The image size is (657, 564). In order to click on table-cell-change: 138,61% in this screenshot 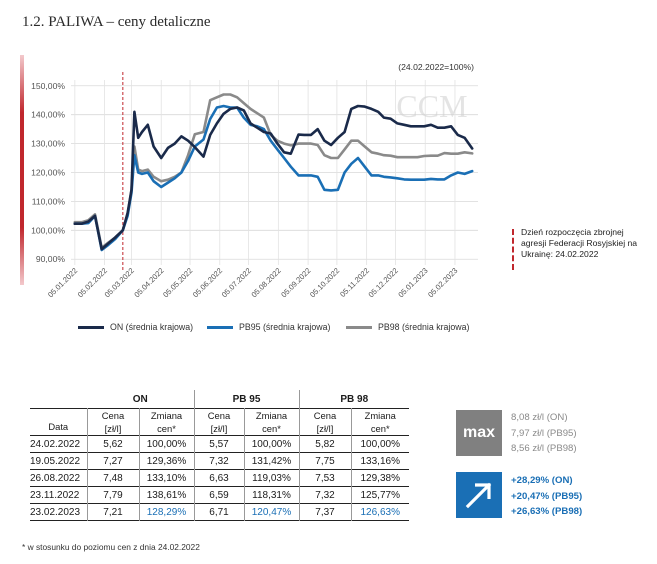, I will do `click(166, 495)`.